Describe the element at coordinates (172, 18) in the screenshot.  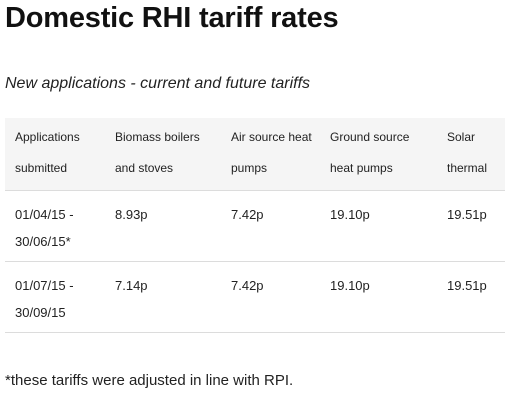
I see `page-title: Domestic RHI tariff rates` at that location.